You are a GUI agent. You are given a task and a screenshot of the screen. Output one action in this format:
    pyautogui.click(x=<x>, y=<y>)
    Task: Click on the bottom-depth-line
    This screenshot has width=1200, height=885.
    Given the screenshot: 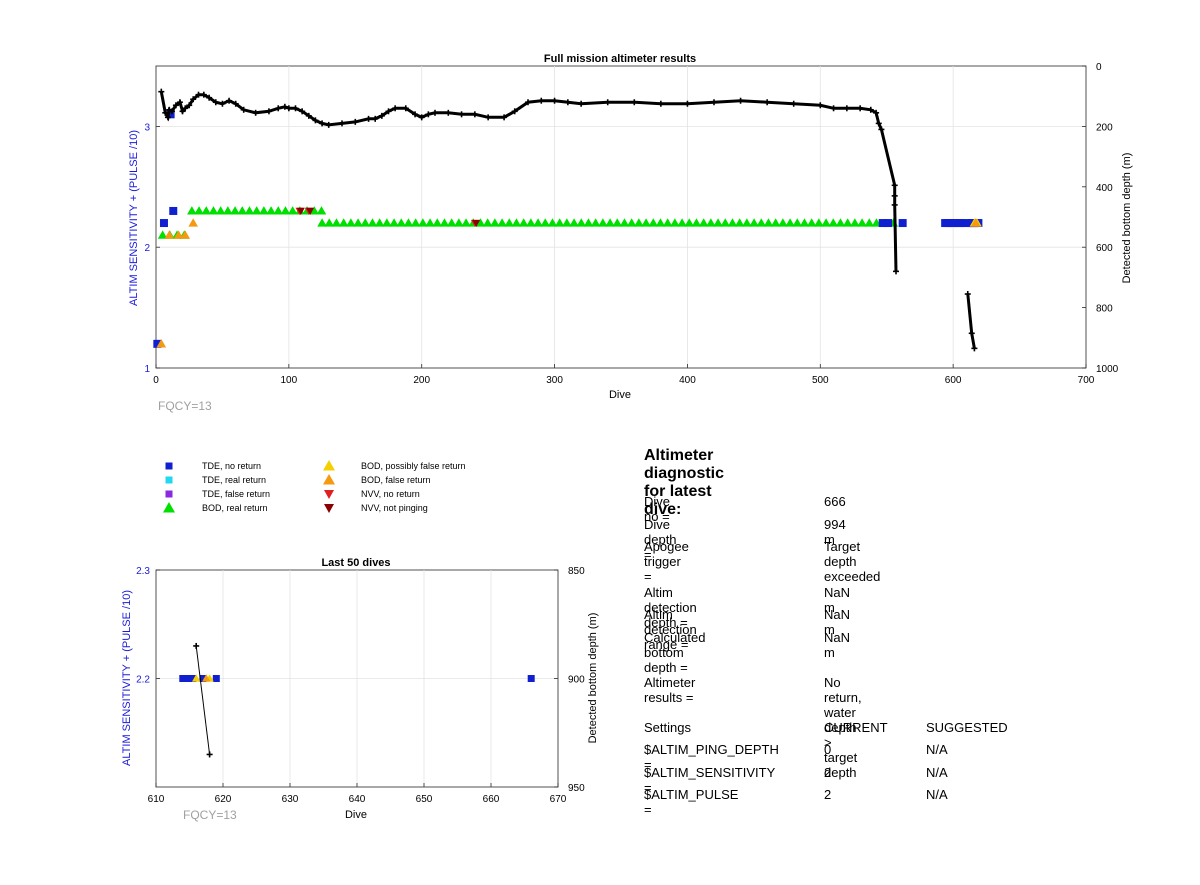 What is the action you would take?
    pyautogui.click(x=203, y=700)
    